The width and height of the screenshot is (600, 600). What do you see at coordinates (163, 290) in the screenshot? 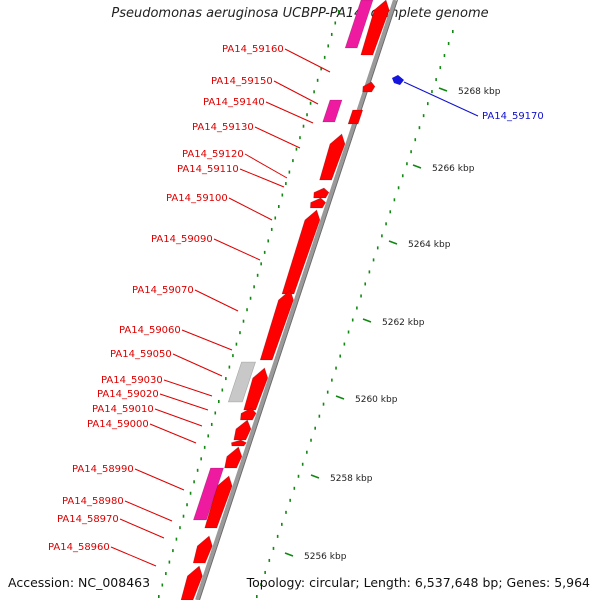
I see `gene-label: PA14_59070` at bounding box center [163, 290].